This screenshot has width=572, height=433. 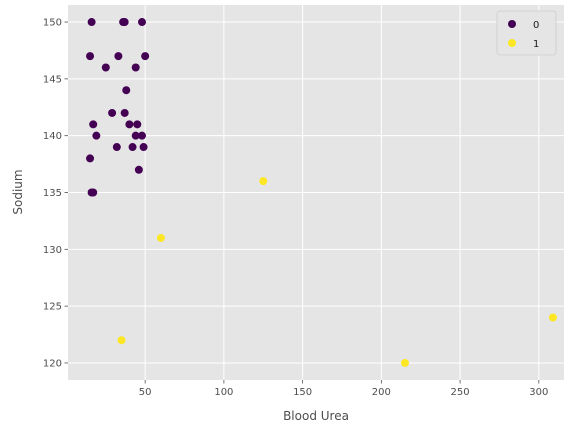 I want to click on x-tick-label: 250, so click(x=460, y=392).